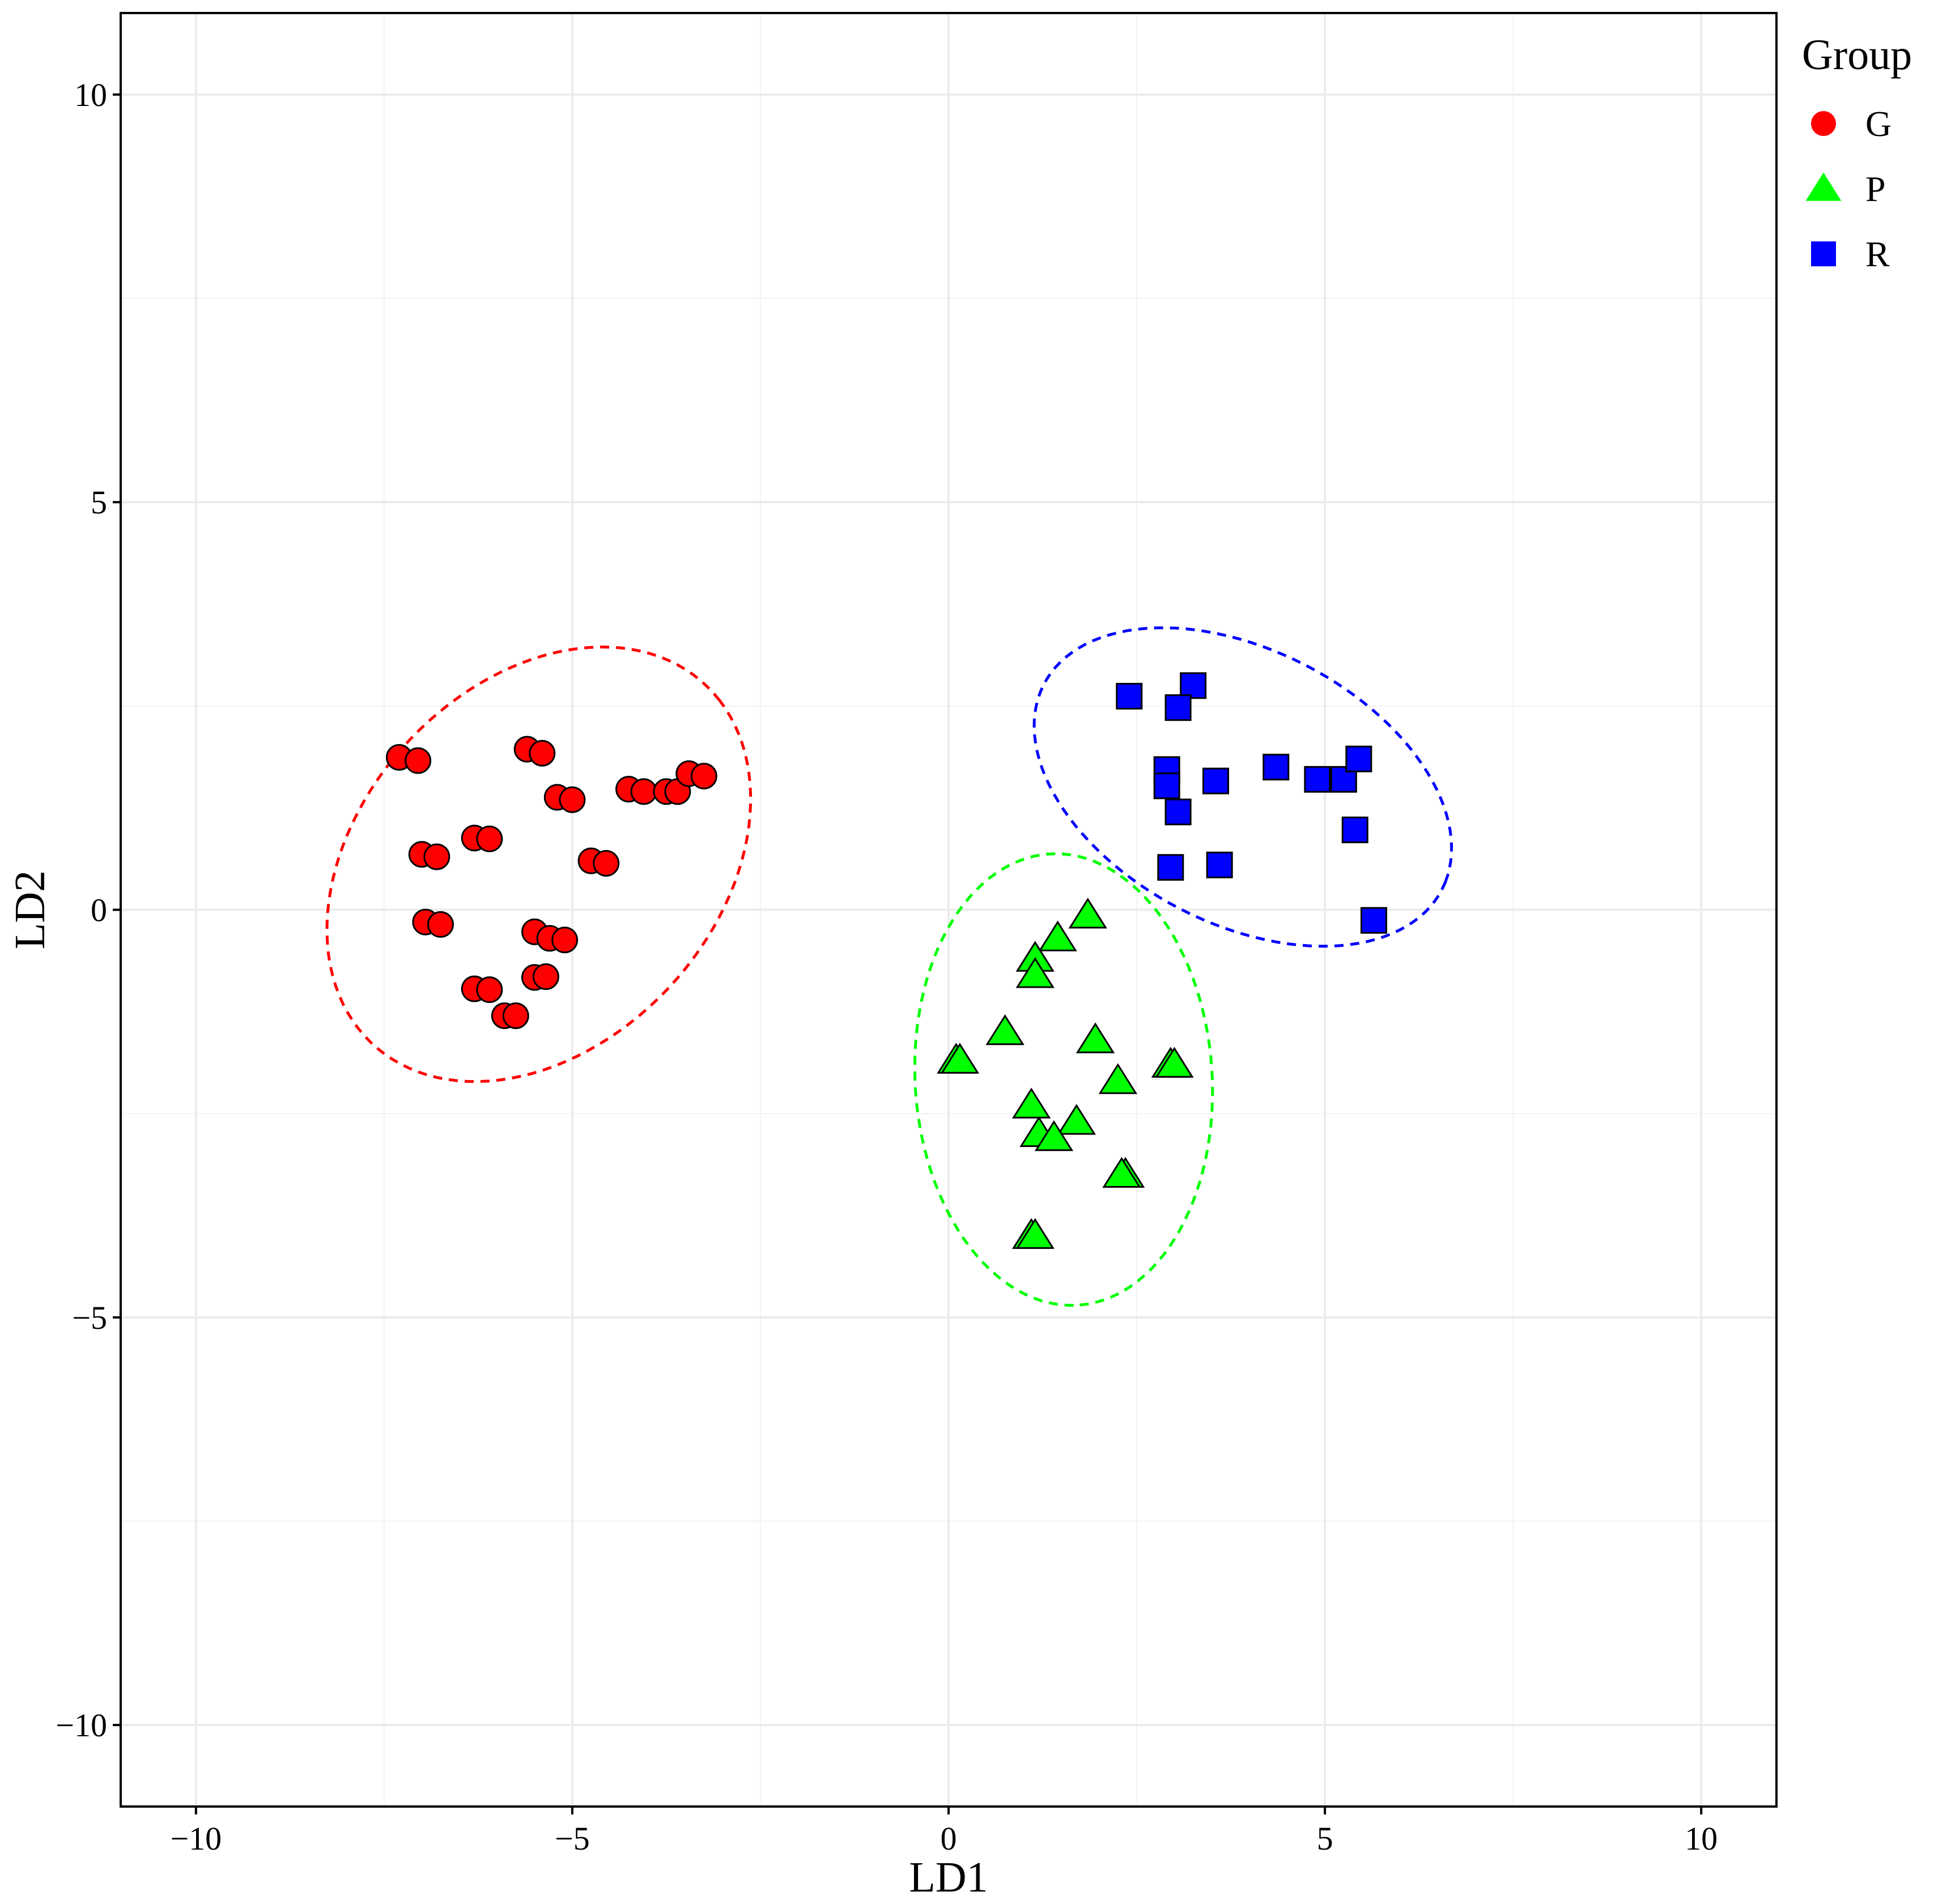 The image size is (1934, 1904). I want to click on legend-label-R: R, so click(1877, 254).